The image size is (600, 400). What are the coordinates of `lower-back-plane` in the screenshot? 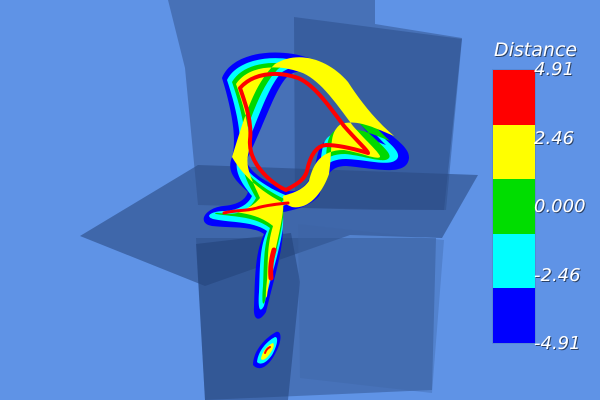 It's located at (371, 308).